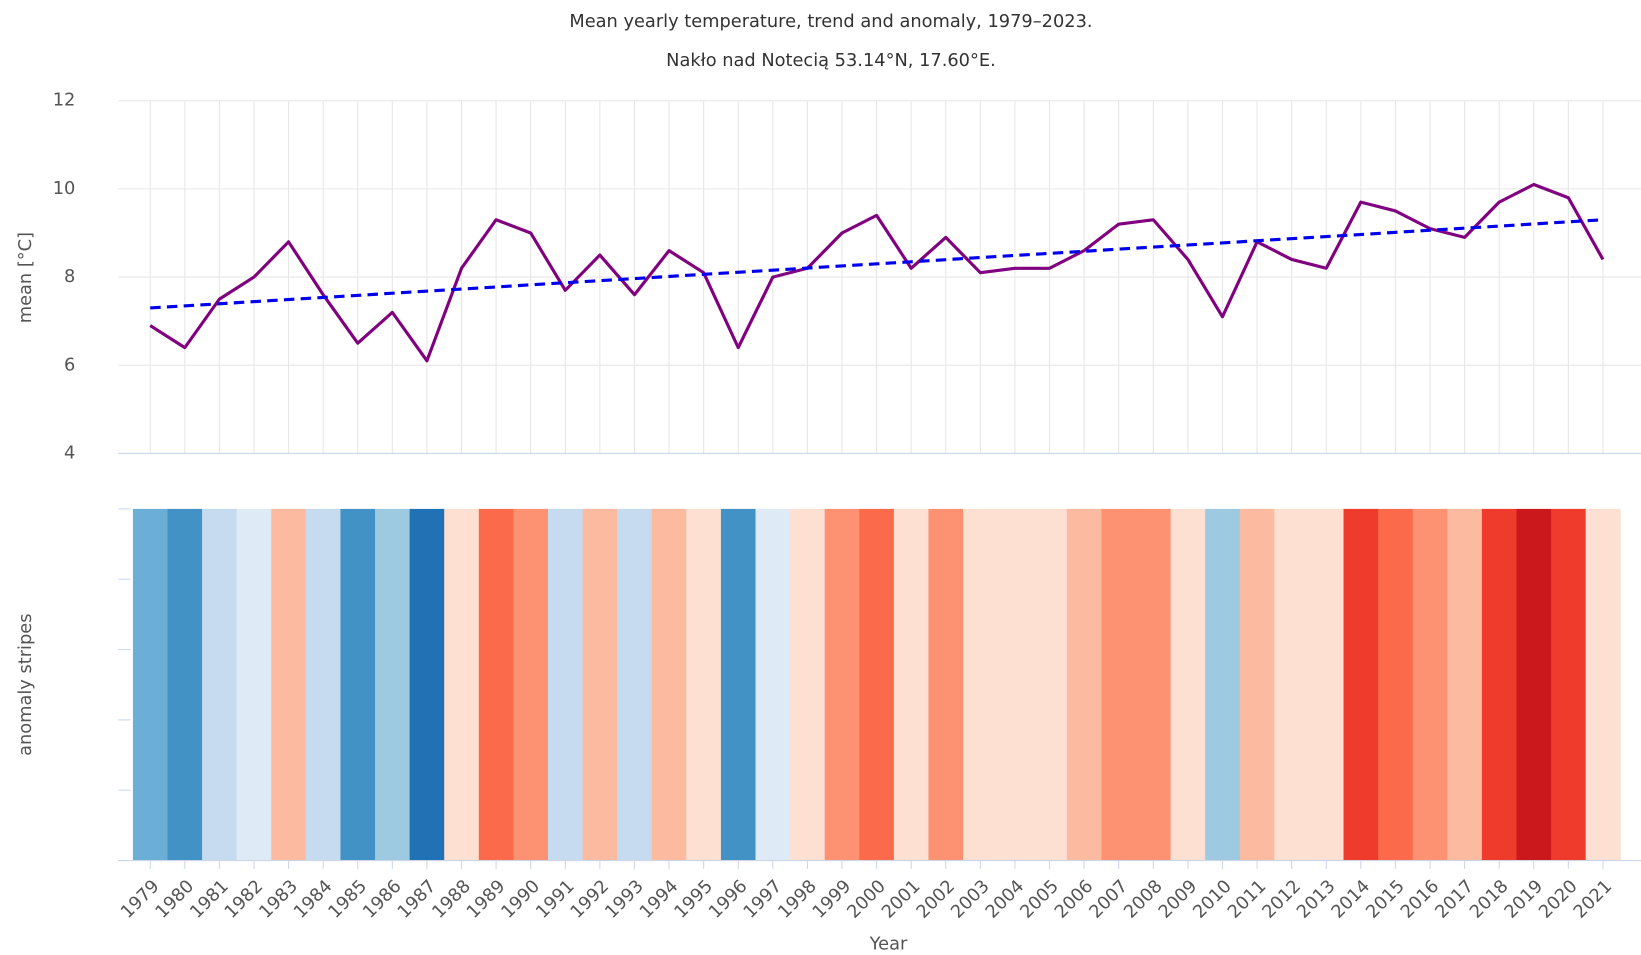 The height and width of the screenshot is (955, 1641). I want to click on x-tick-label: 1979, so click(140, 899).